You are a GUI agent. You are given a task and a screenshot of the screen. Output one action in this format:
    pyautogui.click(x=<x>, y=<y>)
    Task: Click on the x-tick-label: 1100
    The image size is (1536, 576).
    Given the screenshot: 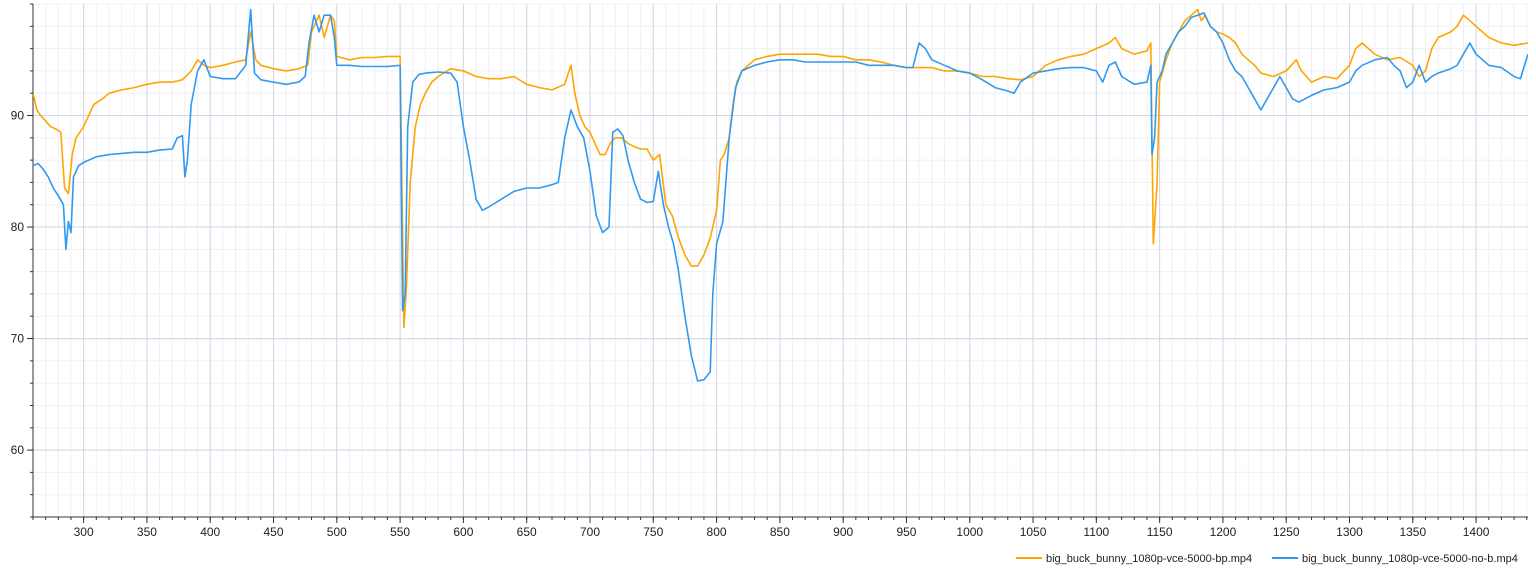 What is the action you would take?
    pyautogui.click(x=1096, y=532)
    